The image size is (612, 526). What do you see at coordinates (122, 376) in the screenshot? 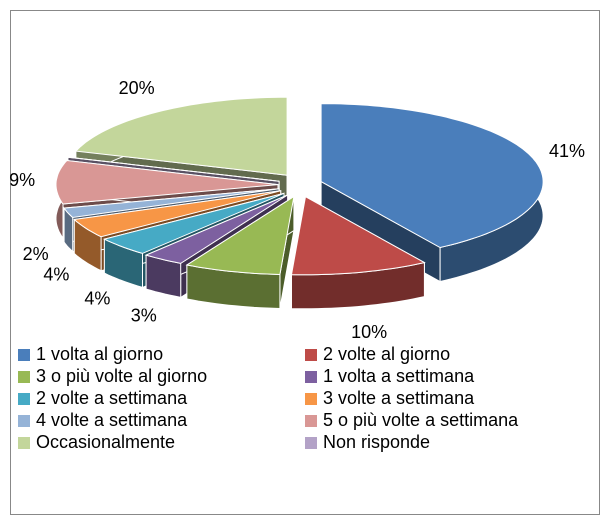
I see `legend-label: 3 o più volte al giorno` at bounding box center [122, 376].